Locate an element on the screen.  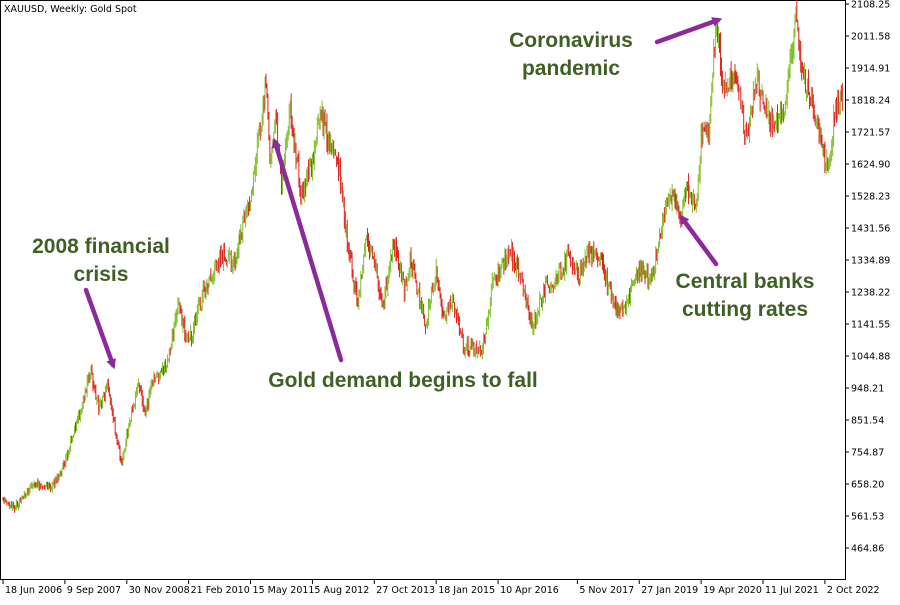
annotation-text: crisis is located at coordinates (101, 274).